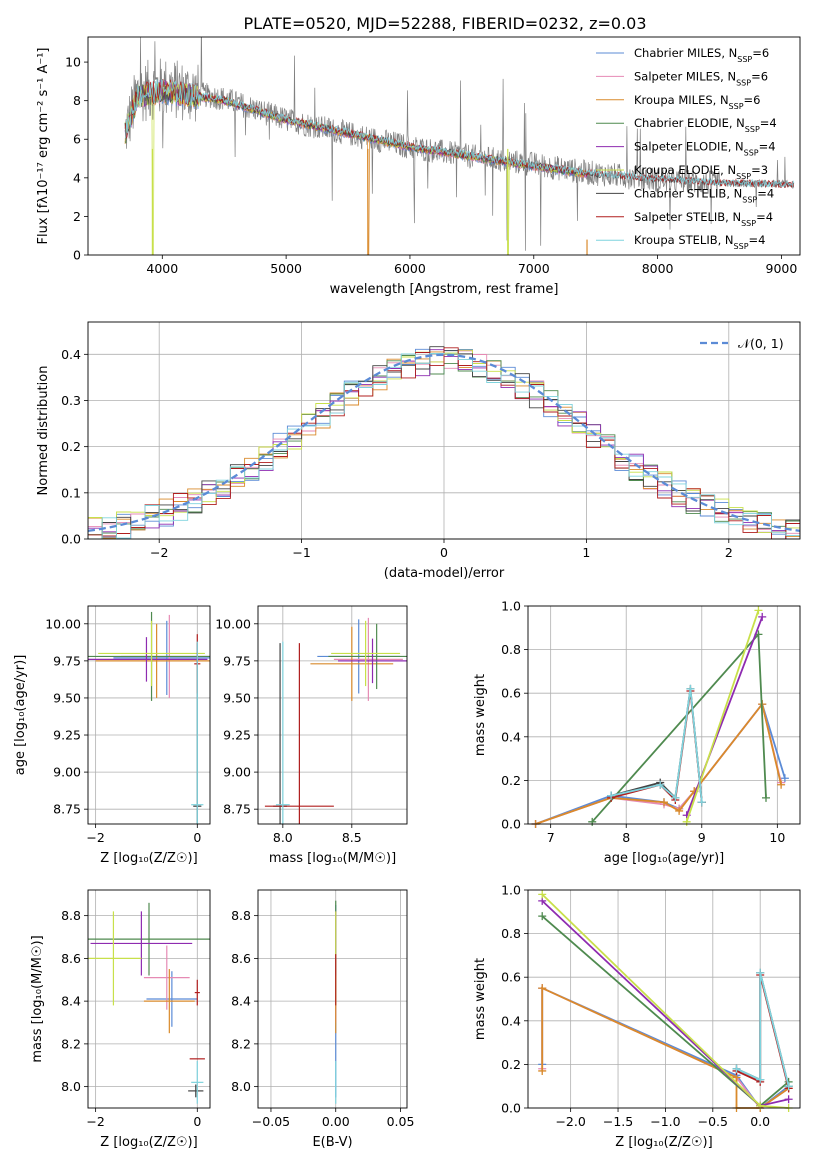  What do you see at coordinates (704, 195) in the screenshot?
I see `legend-label: Chabrier STELIB, NSSP=4` at bounding box center [704, 195].